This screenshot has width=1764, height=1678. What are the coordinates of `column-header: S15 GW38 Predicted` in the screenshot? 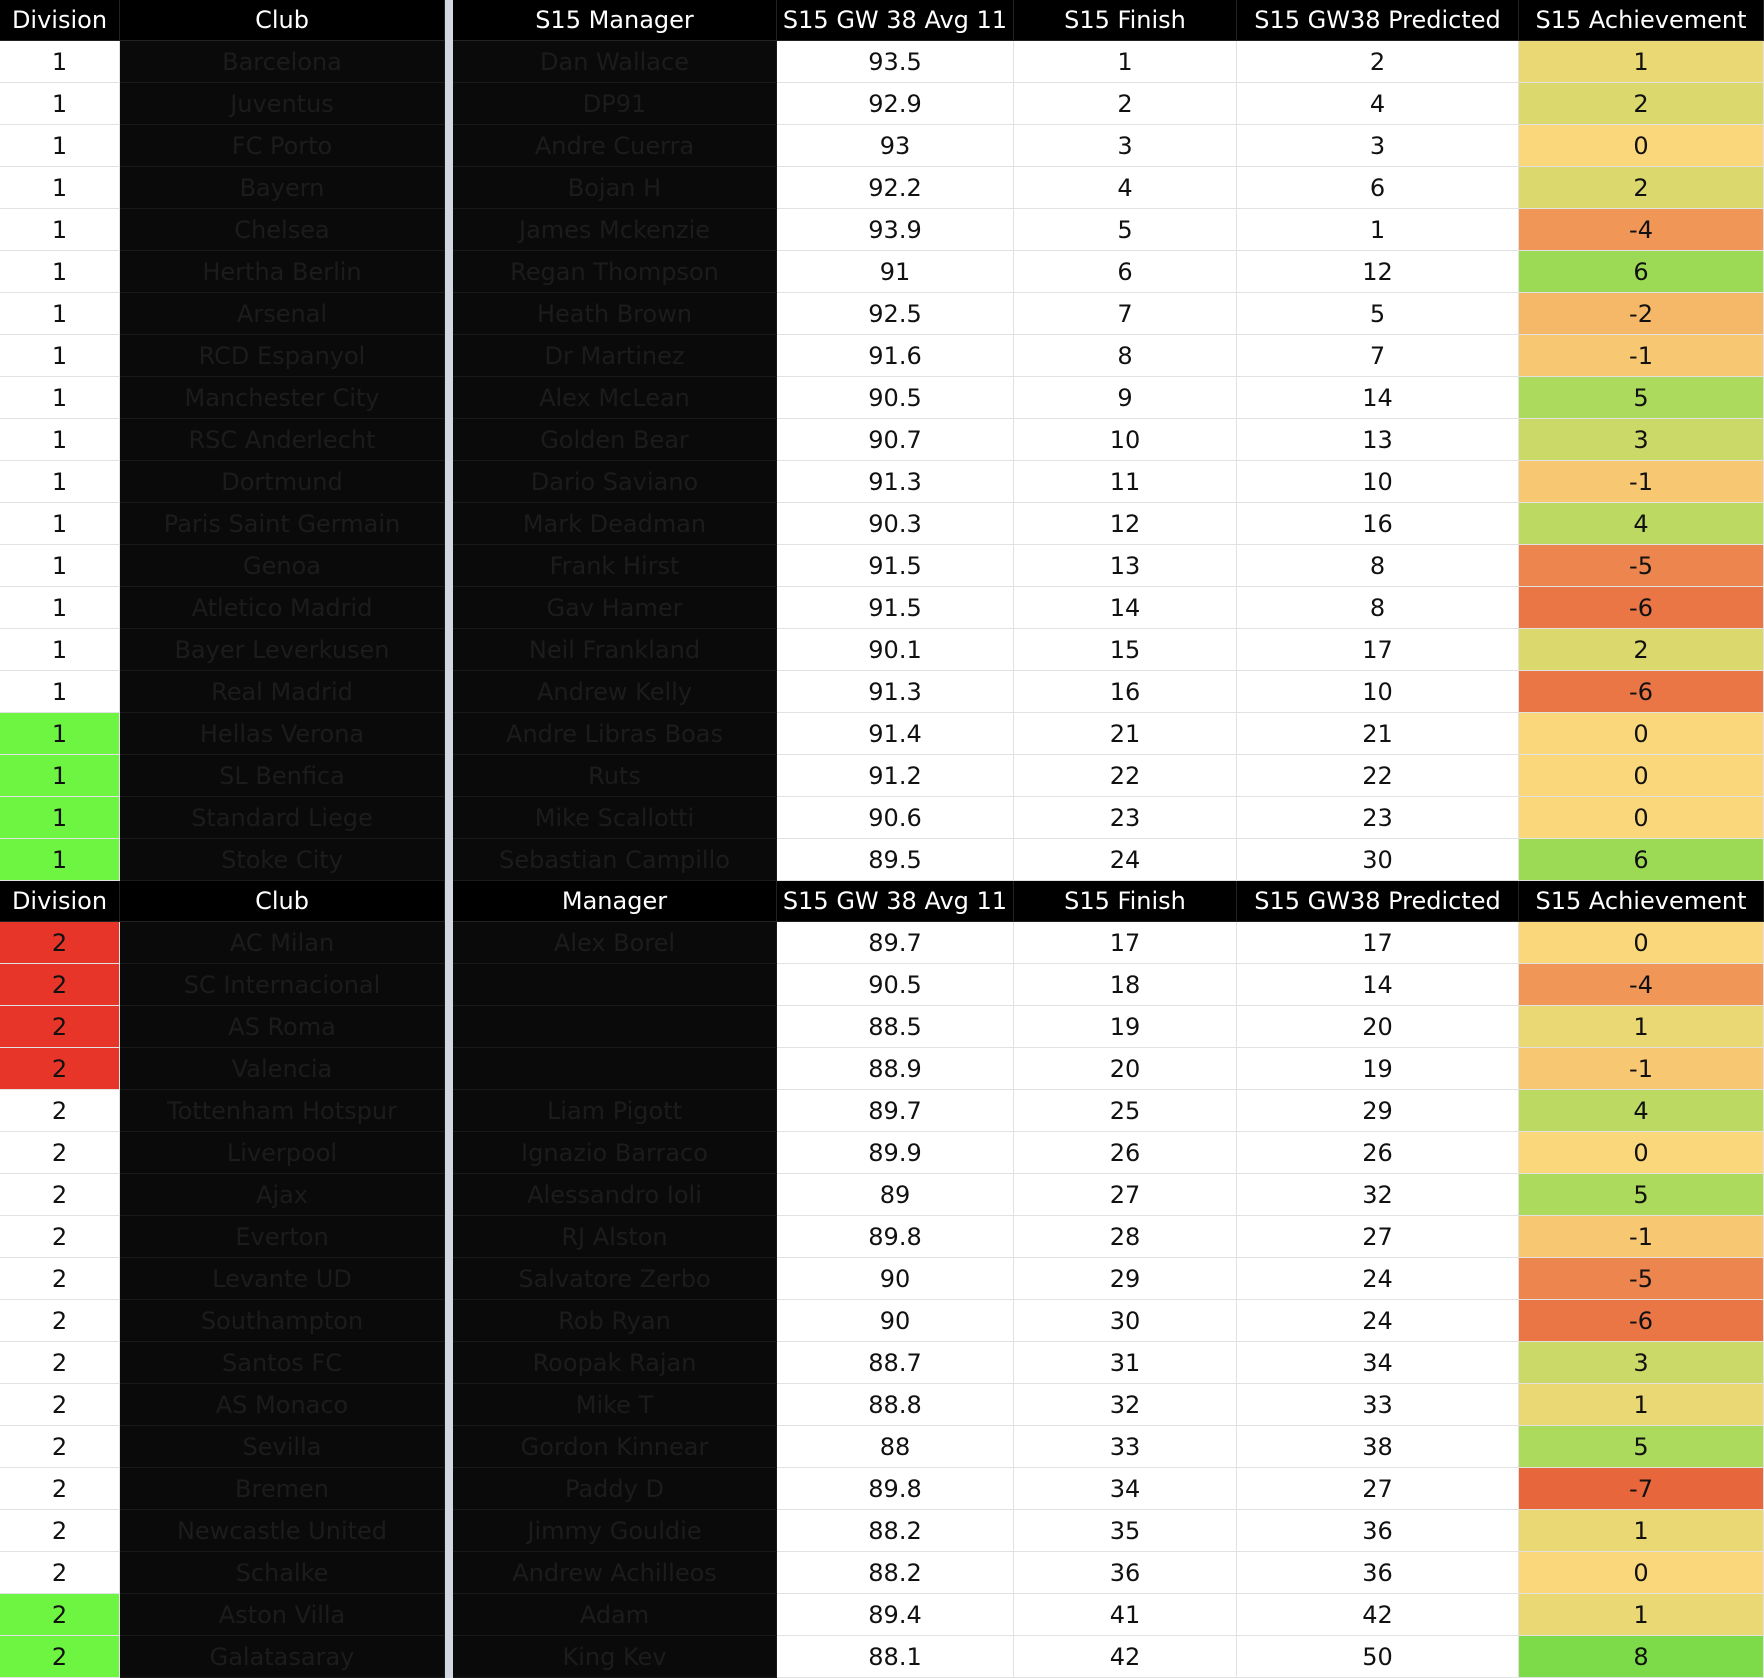 It's located at (1378, 901).